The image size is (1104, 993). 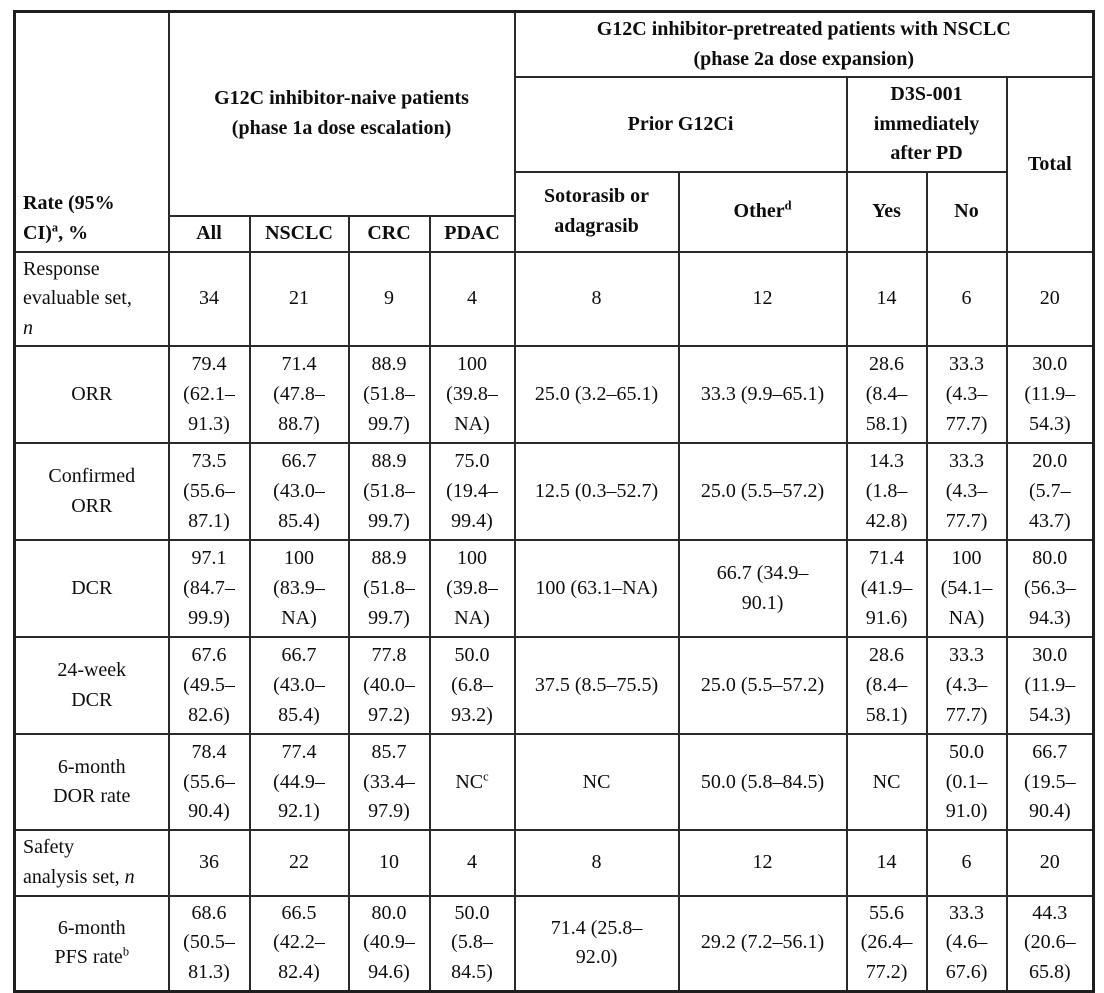 What do you see at coordinates (299, 395) in the screenshot?
I see `data-cell: 71.4 (47.8– 88.7)` at bounding box center [299, 395].